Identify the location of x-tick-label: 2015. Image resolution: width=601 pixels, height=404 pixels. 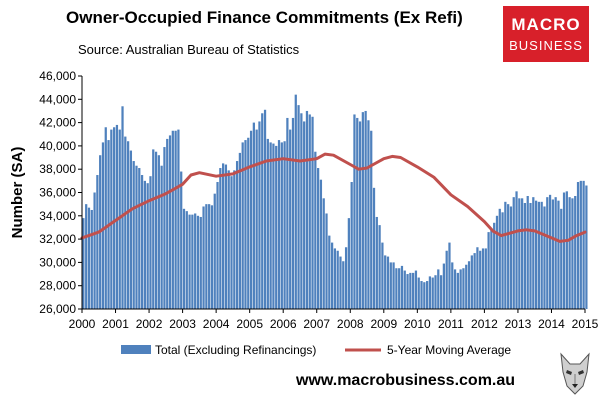
(585, 324).